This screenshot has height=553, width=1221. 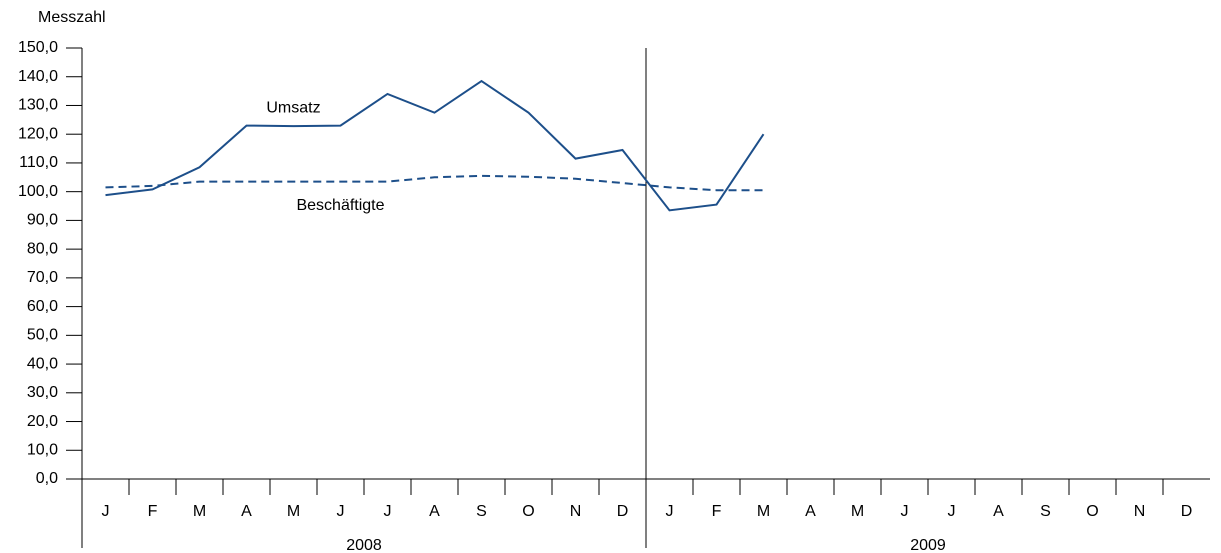 I want to click on y-tick-label: 30,0, so click(x=42, y=392).